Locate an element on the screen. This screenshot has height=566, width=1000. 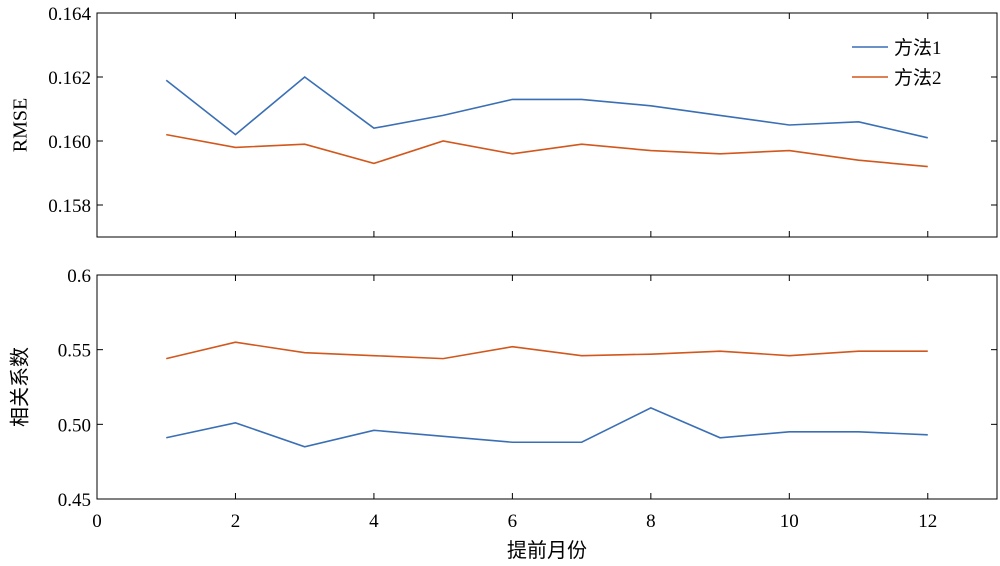
y-tick-label: 0.164 is located at coordinates (69, 14).